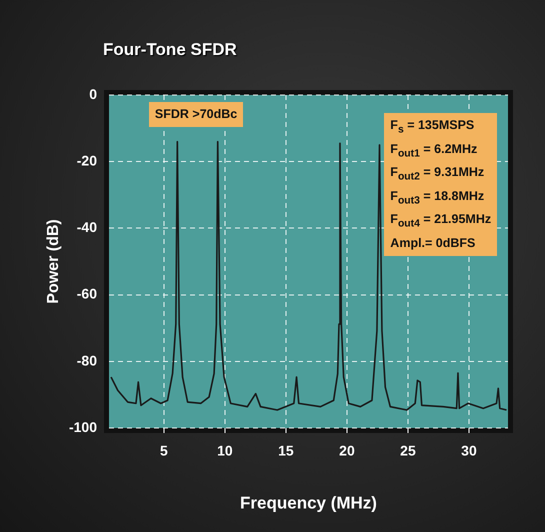 The width and height of the screenshot is (545, 532). What do you see at coordinates (87, 294) in the screenshot?
I see `y-tick-label: -60` at bounding box center [87, 294].